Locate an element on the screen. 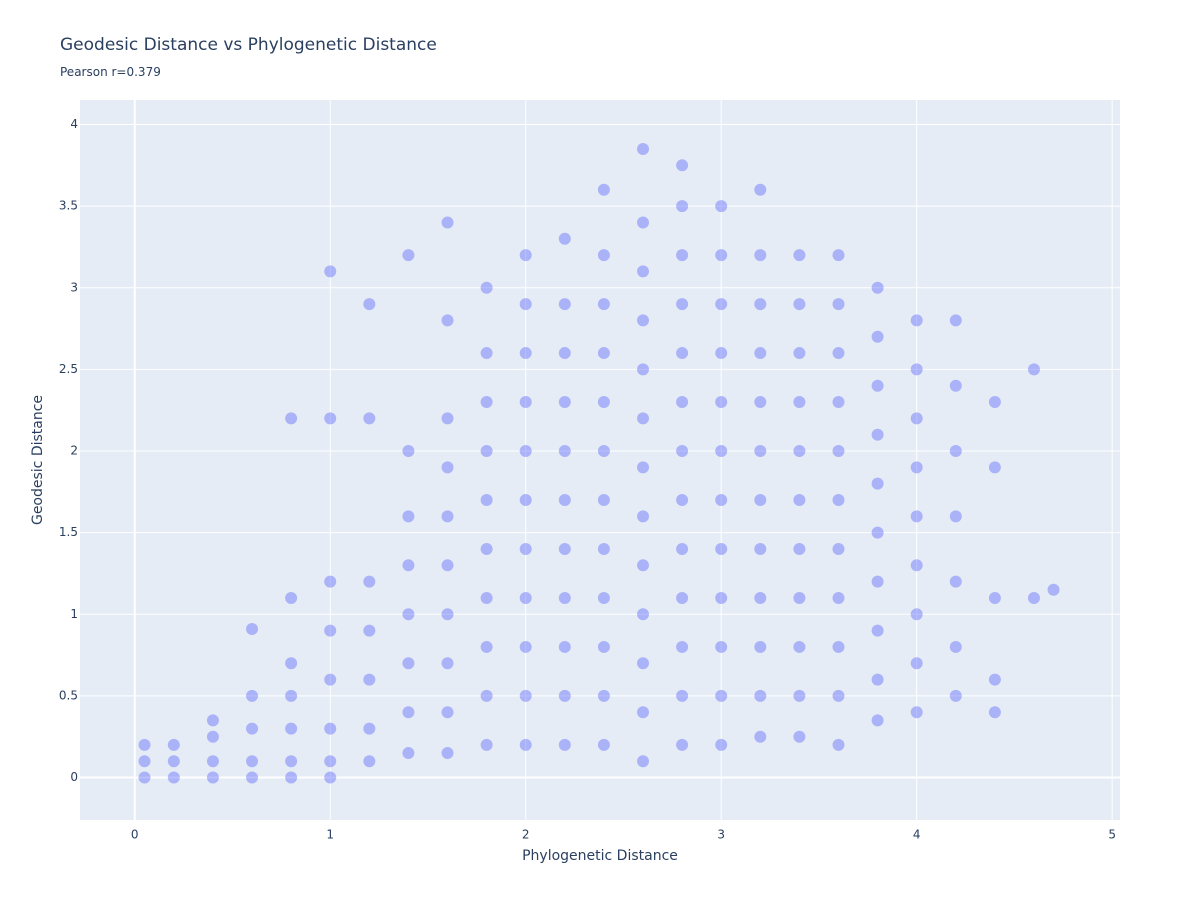 This screenshot has height=904, width=1200. x-tick-label: 5 is located at coordinates (1112, 835).